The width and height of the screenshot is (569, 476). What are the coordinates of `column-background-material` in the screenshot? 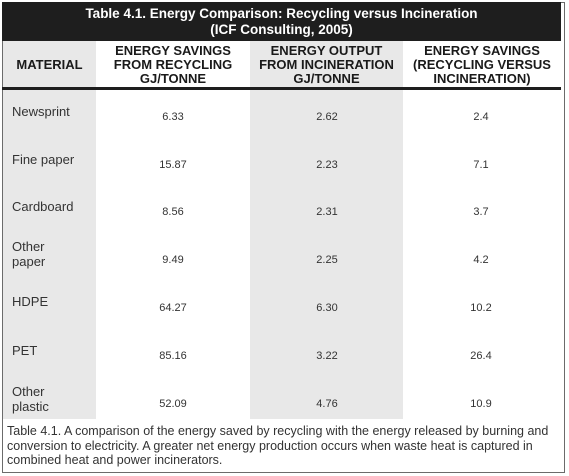 It's located at (49, 252).